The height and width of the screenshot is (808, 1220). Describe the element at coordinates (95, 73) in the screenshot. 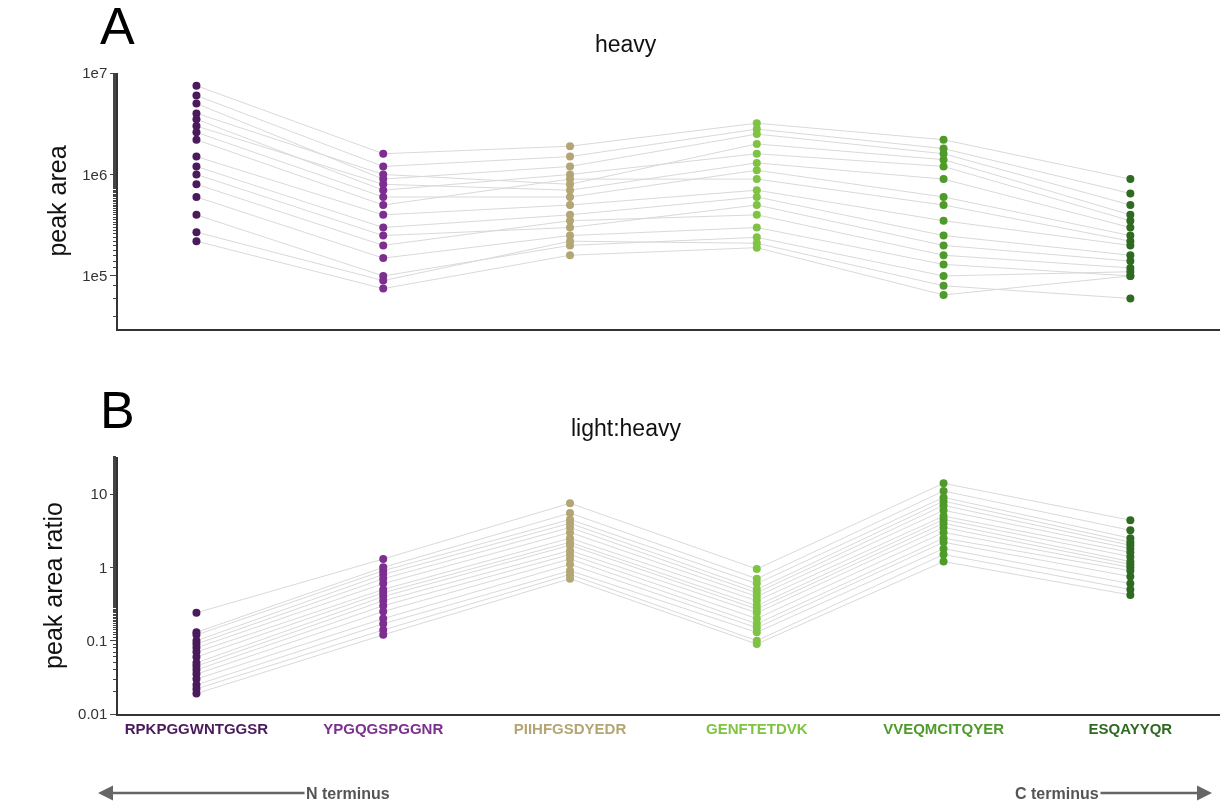

I see `y-tick-label: 1e7` at that location.